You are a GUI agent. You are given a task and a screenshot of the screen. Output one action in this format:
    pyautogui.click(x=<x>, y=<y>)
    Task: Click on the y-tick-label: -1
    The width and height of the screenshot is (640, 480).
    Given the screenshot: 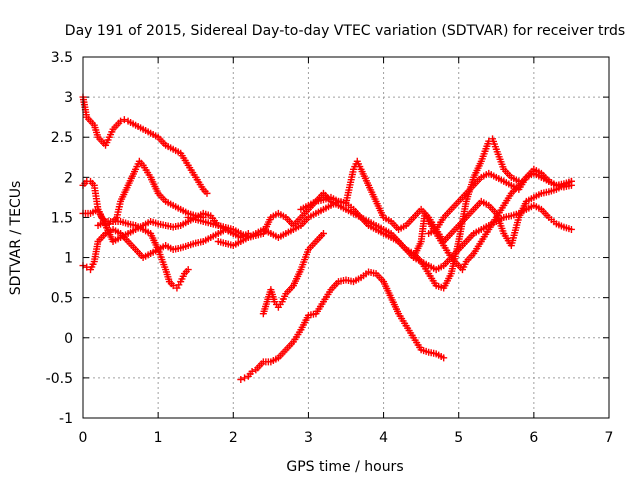 What is the action you would take?
    pyautogui.click(x=66, y=419)
    